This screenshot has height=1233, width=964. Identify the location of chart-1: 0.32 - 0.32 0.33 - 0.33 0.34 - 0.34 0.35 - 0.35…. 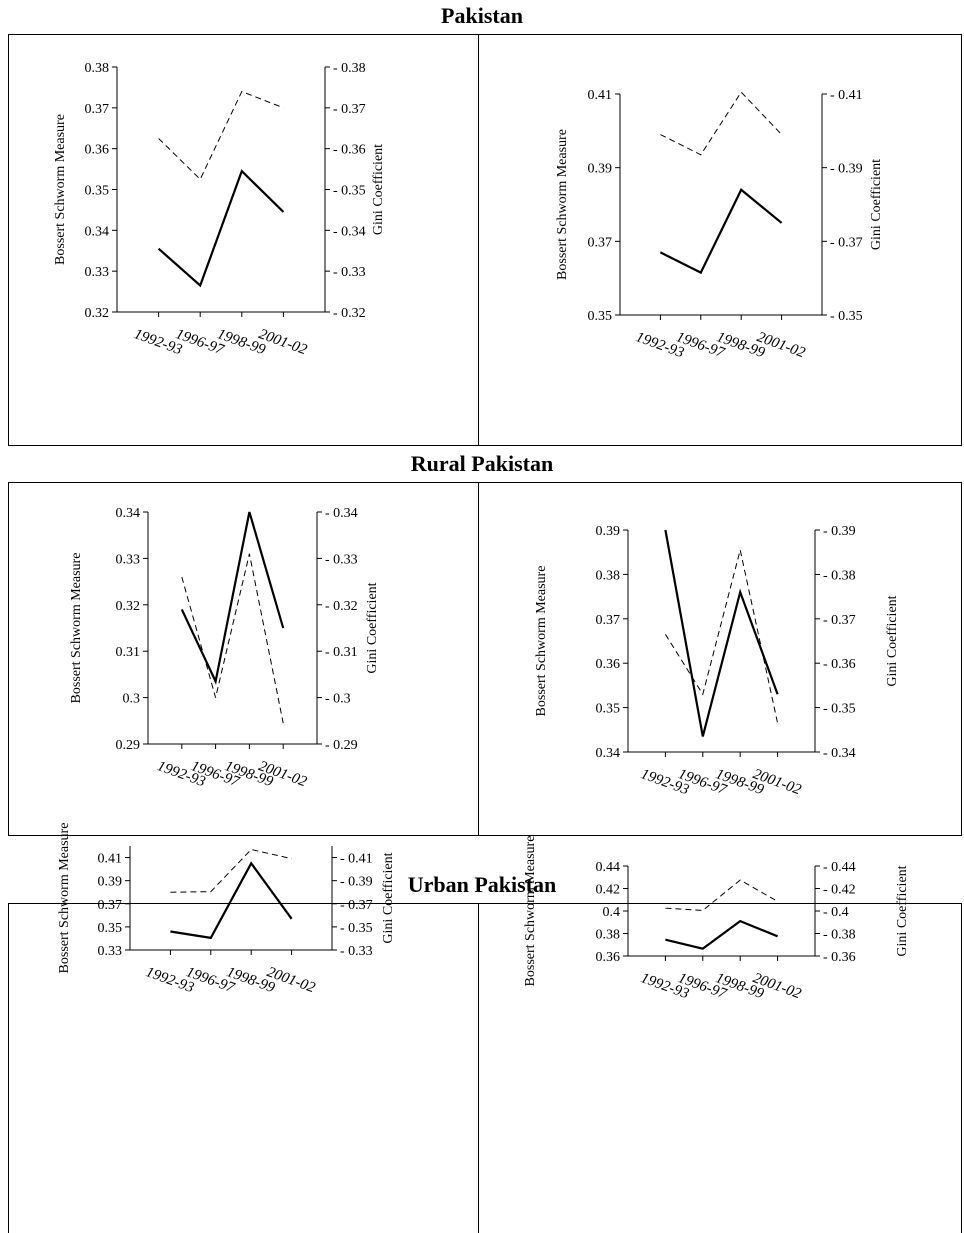
(219, 210).